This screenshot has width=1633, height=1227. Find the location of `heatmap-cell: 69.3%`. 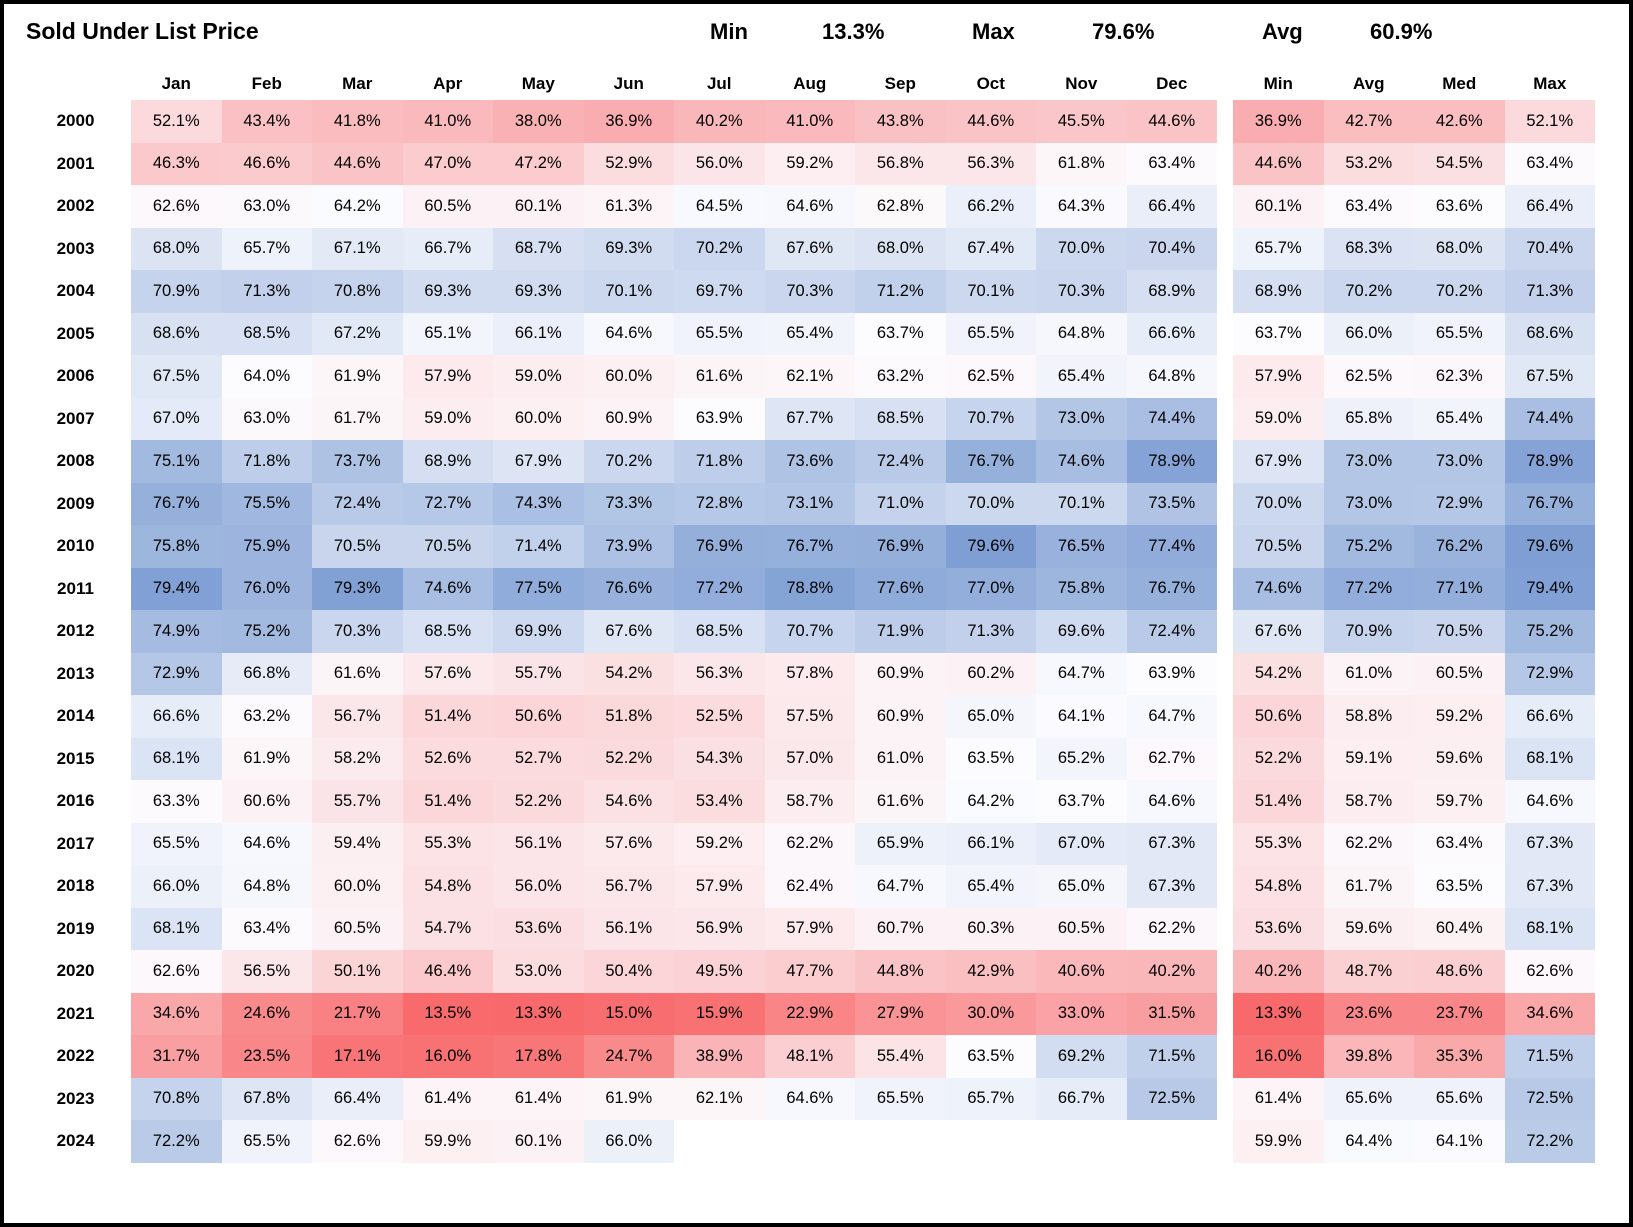

heatmap-cell: 69.3% is located at coordinates (538, 291).